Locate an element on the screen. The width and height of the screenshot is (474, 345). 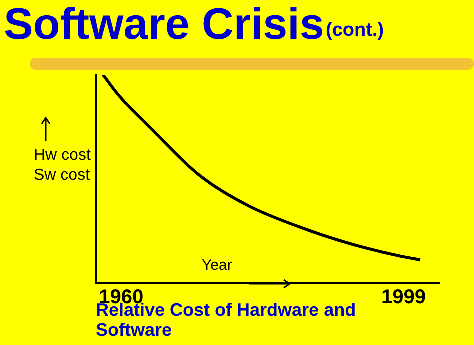
chart-subtitle: (cont.) is located at coordinates (355, 31).